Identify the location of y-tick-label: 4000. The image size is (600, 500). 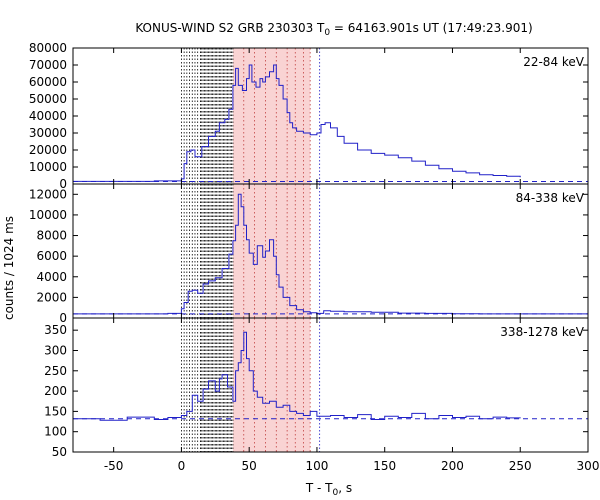
(51, 277).